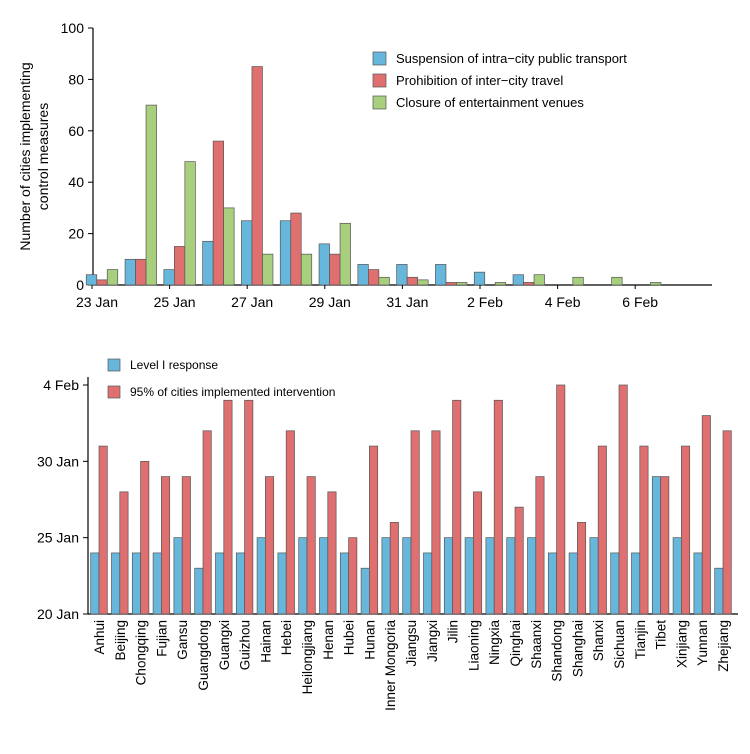 The width and height of the screenshot is (750, 754). I want to click on bottom-bar-blue-zhejiang, so click(719, 591).